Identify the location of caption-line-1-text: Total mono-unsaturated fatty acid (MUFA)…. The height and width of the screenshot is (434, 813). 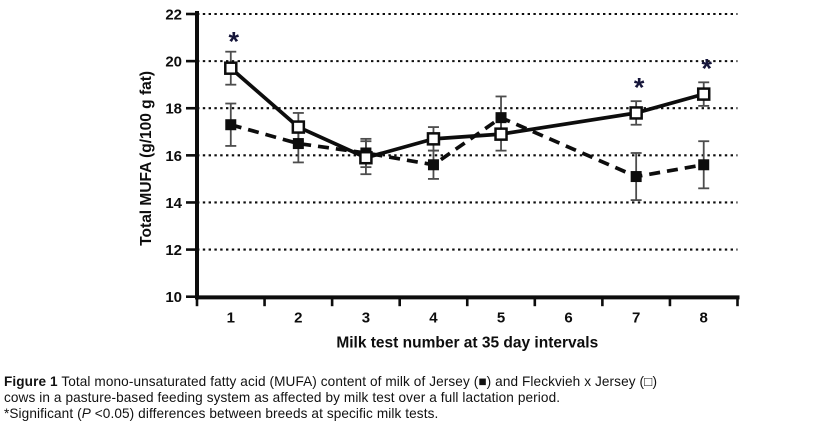
(357, 381).